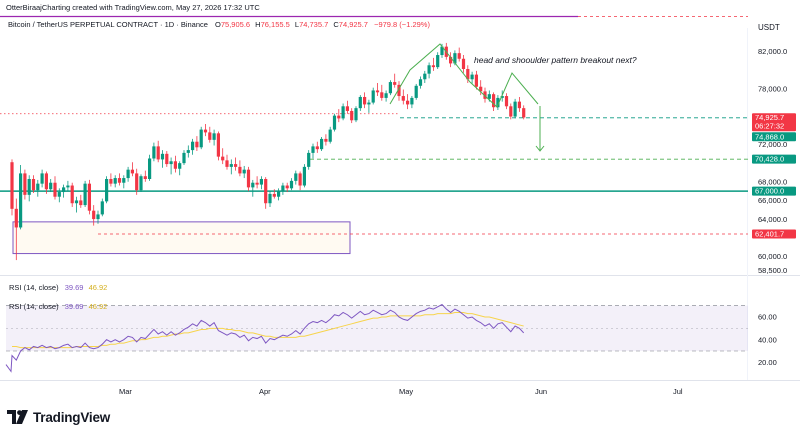  What do you see at coordinates (58, 306) in the screenshot?
I see `rsi-legend-inner: RSI (14, close) 39.69 46.92` at bounding box center [58, 306].